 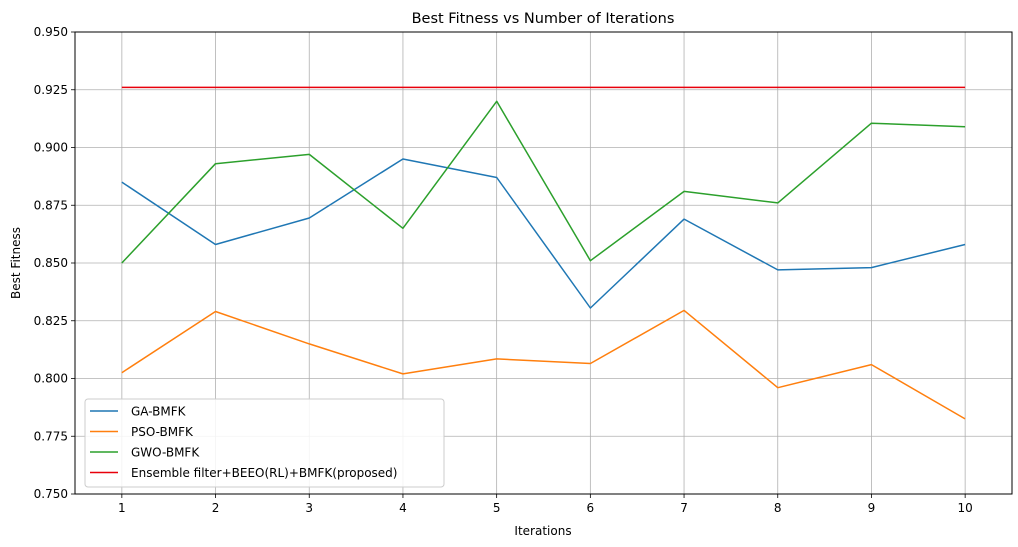 What do you see at coordinates (51, 32) in the screenshot?
I see `y-tick-label: 0.950` at bounding box center [51, 32].